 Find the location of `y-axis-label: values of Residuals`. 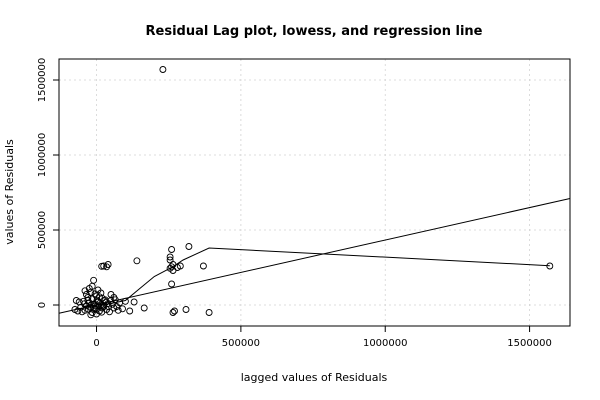

y-axis-label: values of Residuals is located at coordinates (9, 192).